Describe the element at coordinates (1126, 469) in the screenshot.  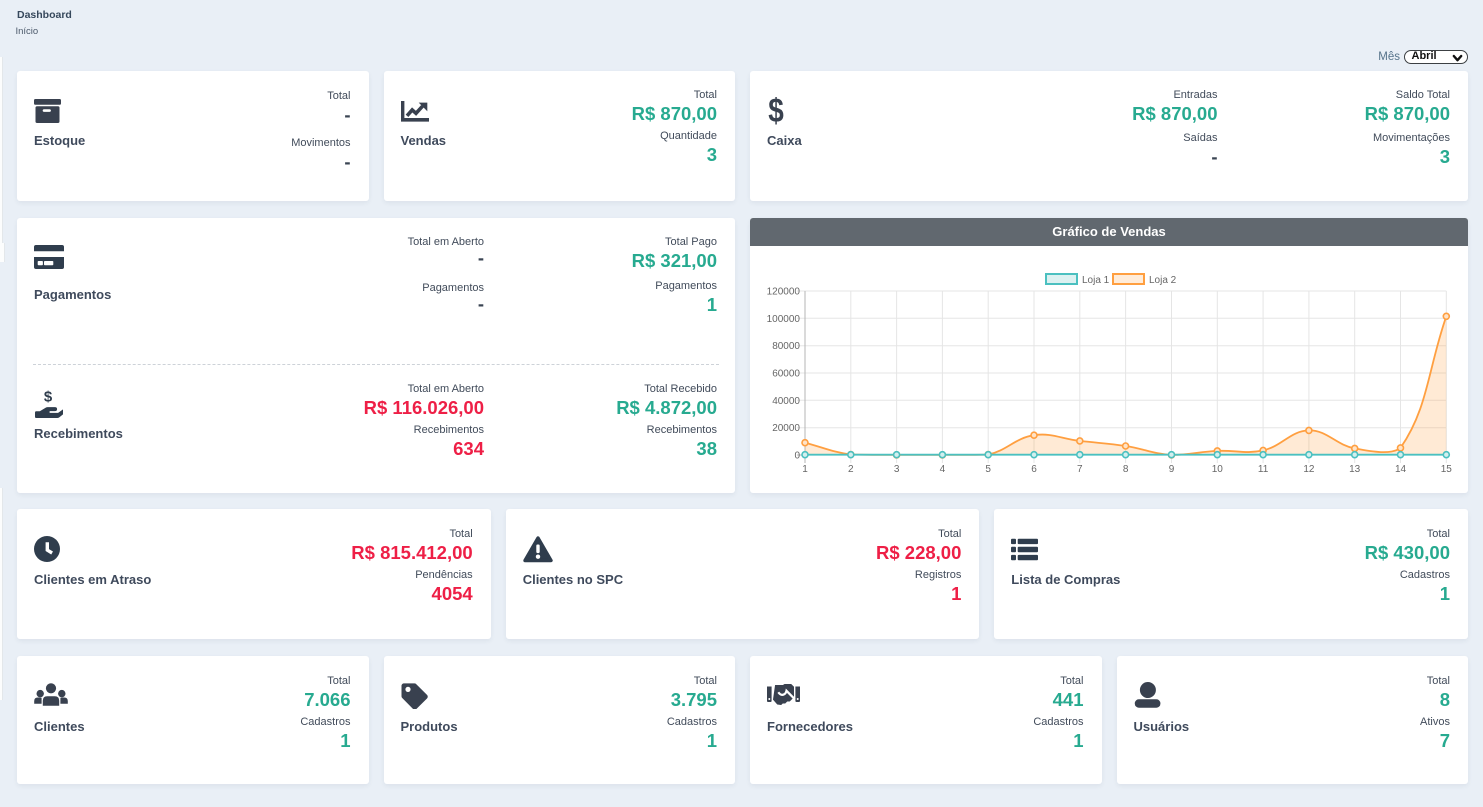
I see `svg-text: 8` at that location.